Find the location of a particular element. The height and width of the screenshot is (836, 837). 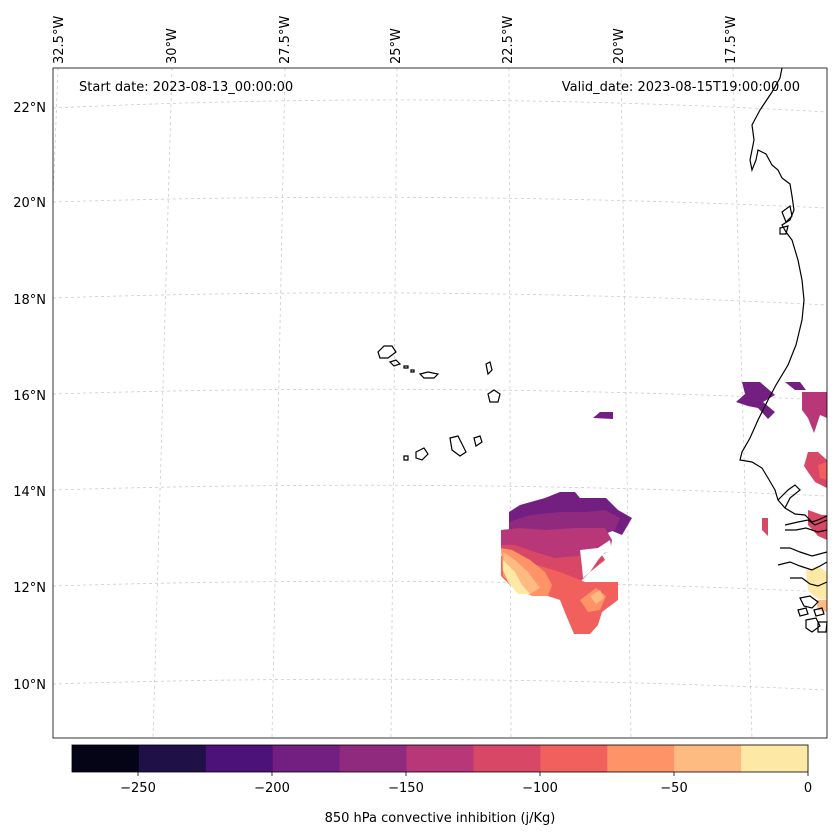

africa-coastline is located at coordinates (783, 295).